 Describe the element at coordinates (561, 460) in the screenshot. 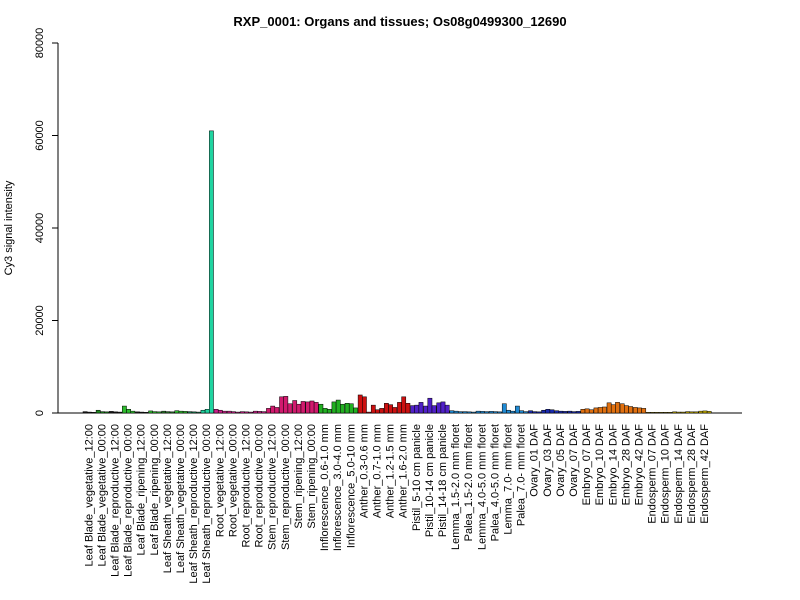

I see `x-category-label: Ovary_05 DAF` at that location.